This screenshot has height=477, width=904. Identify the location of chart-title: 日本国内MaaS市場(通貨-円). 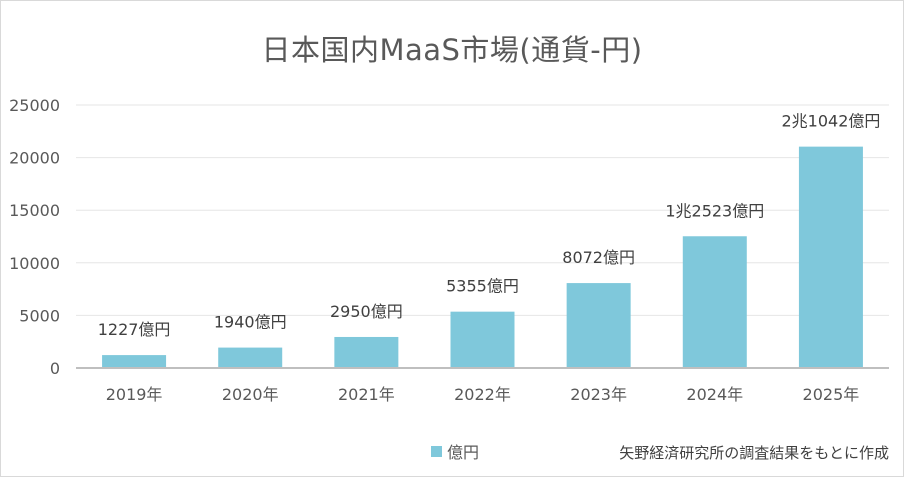
(452, 50).